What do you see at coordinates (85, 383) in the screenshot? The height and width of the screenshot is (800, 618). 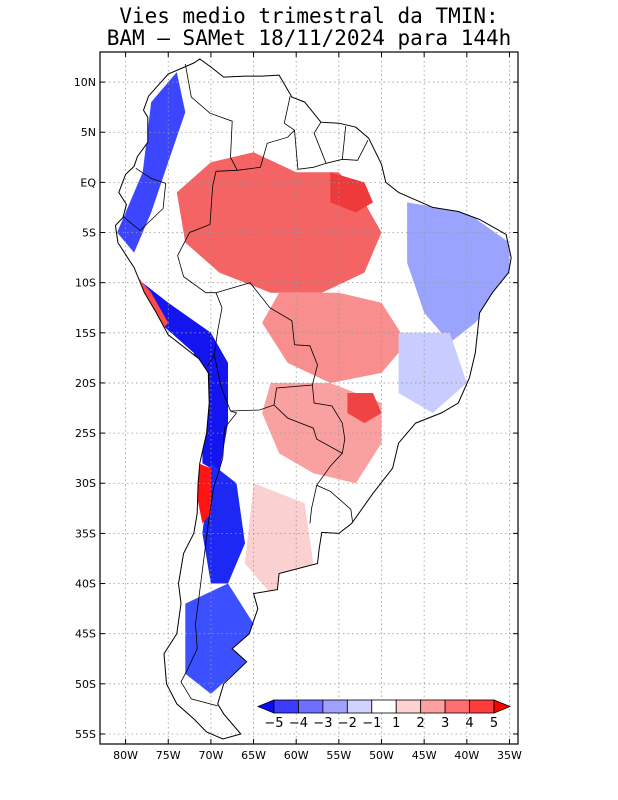 I see `lat-tick-label: 20S` at bounding box center [85, 383].